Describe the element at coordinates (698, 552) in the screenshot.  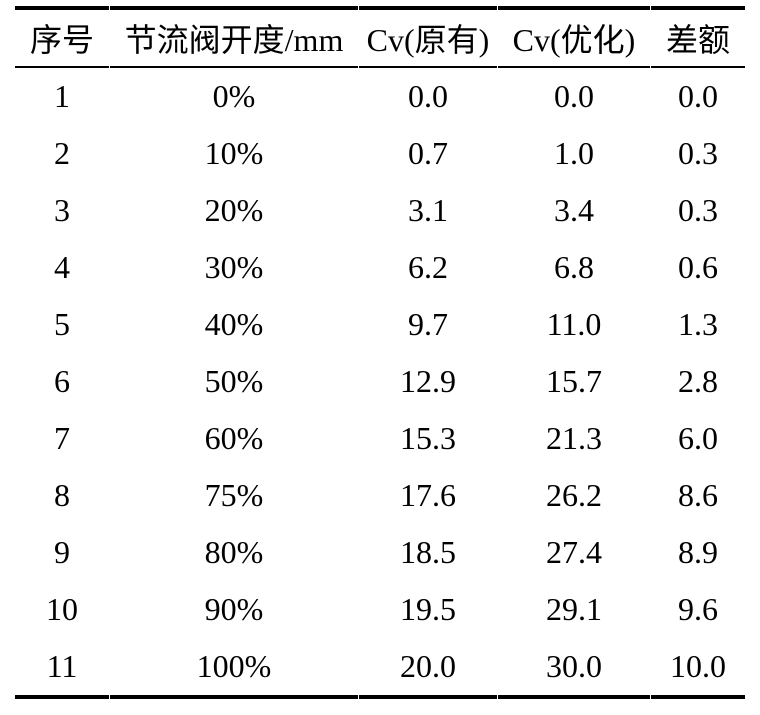
I see `table-cell: 8.9` at that location.